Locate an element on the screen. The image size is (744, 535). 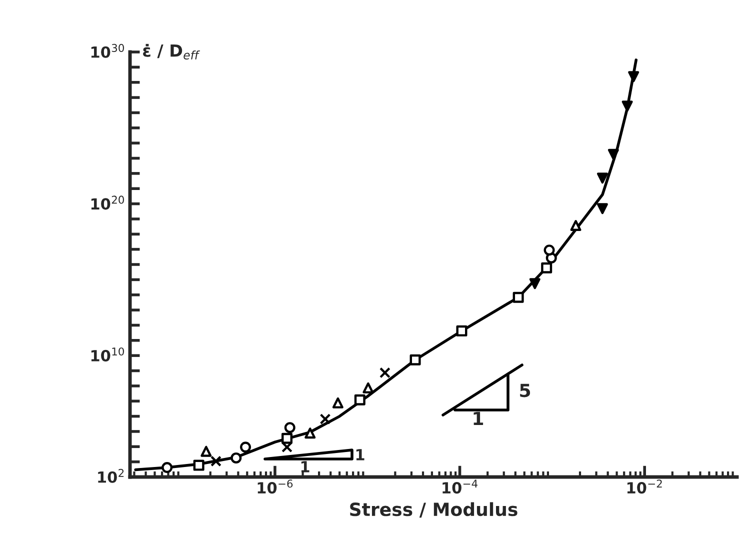
x-axis-title: Stress / Modulus is located at coordinates (434, 510).